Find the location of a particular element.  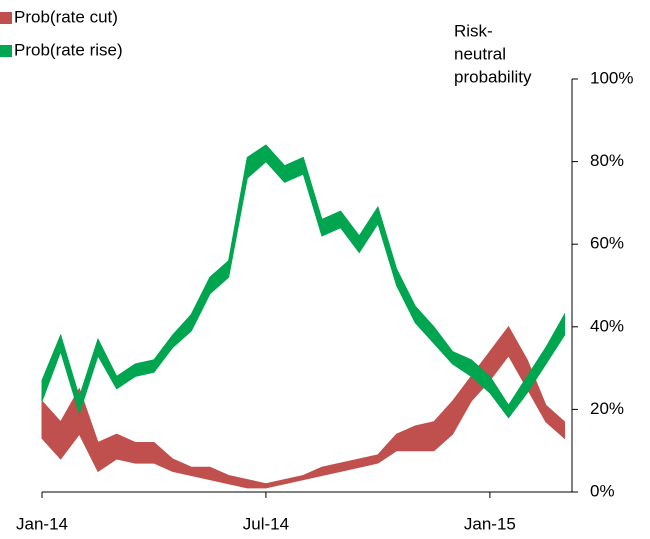

legend-label: Prob(rate cut) is located at coordinates (66, 16).